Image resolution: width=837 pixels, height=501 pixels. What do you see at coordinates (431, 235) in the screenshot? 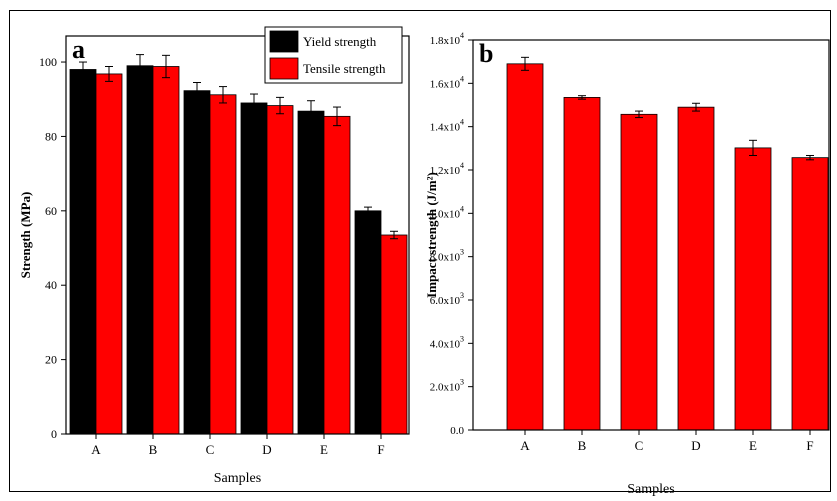
I see `y-axis-label: Impact strength (J/m²)` at bounding box center [431, 235].